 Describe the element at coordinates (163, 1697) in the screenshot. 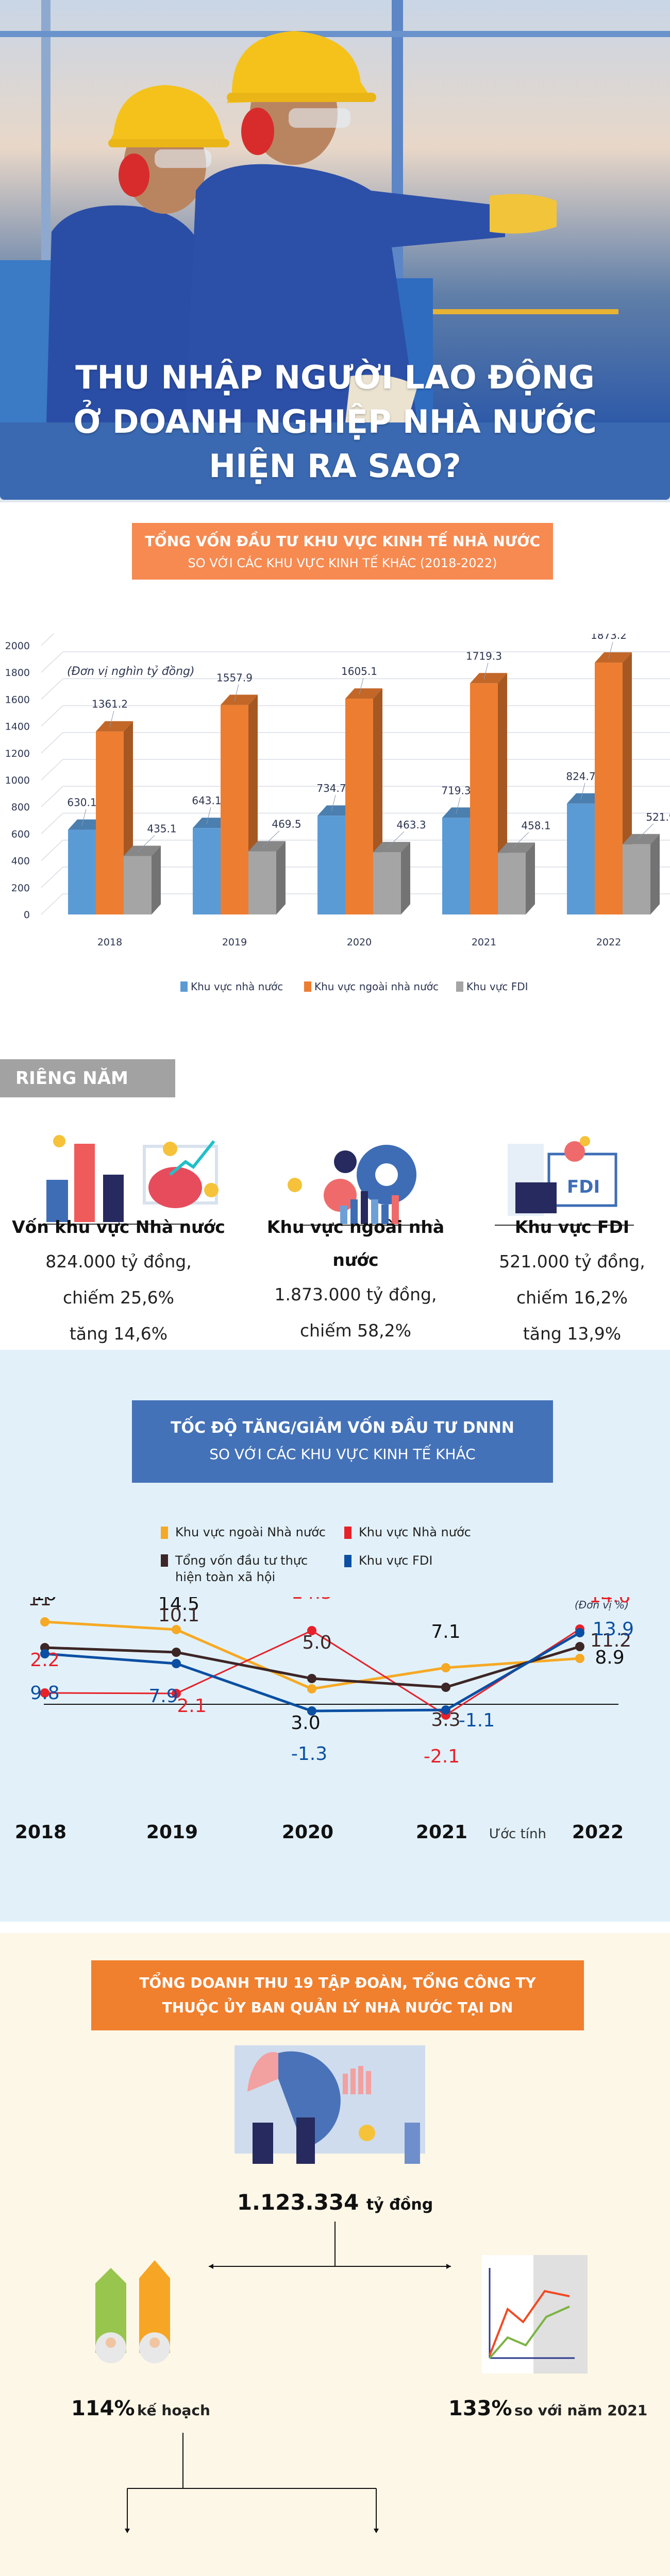

I see `data-label: 7.9` at that location.